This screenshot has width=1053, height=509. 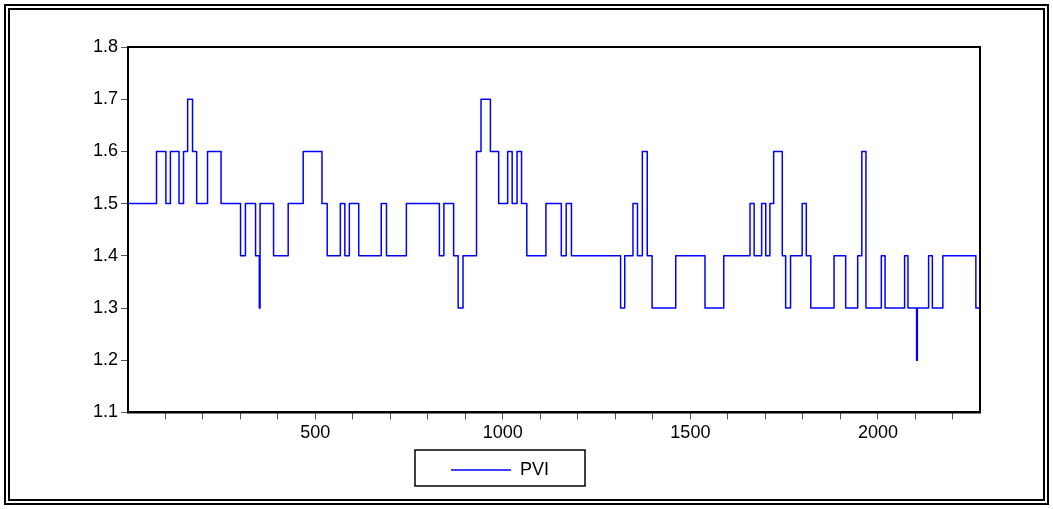 I want to click on y-tick-label: 1.1, so click(x=105, y=411).